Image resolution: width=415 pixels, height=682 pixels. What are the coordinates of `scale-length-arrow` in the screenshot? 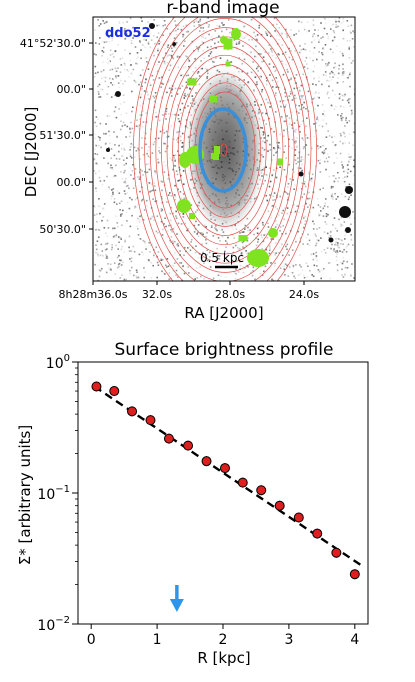 It's located at (176, 598).